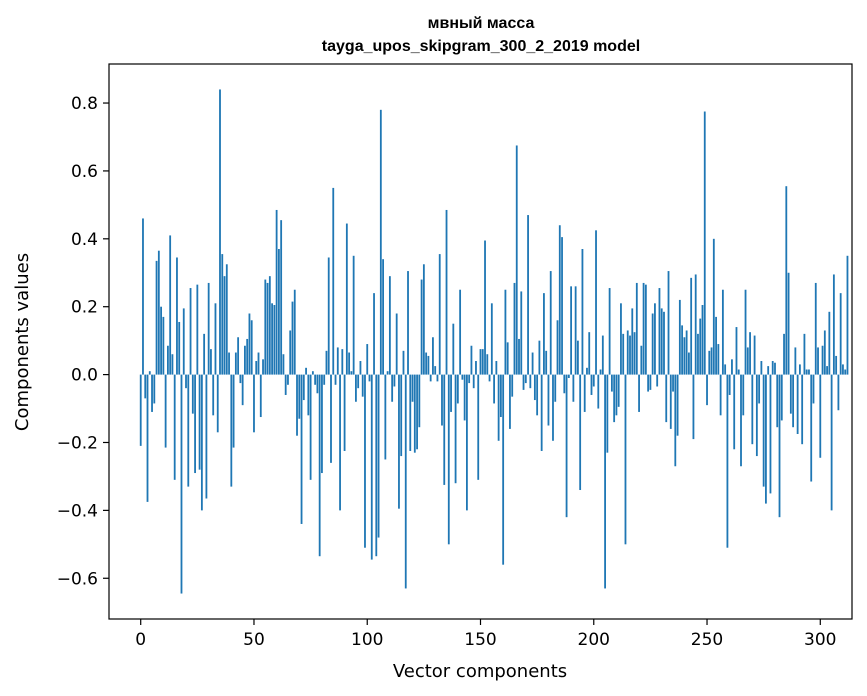 This screenshot has height=696, width=867. What do you see at coordinates (481, 46) in the screenshot?
I see `chart-title-line-2: tayga_upos_skipgram_300_2_2019 model` at bounding box center [481, 46].